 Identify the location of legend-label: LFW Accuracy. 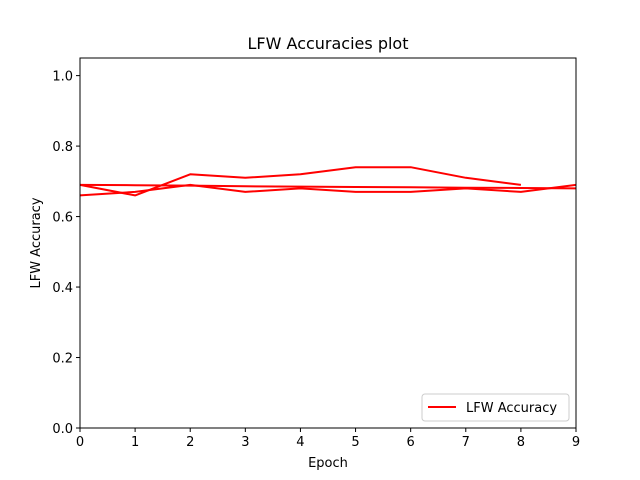
(511, 408).